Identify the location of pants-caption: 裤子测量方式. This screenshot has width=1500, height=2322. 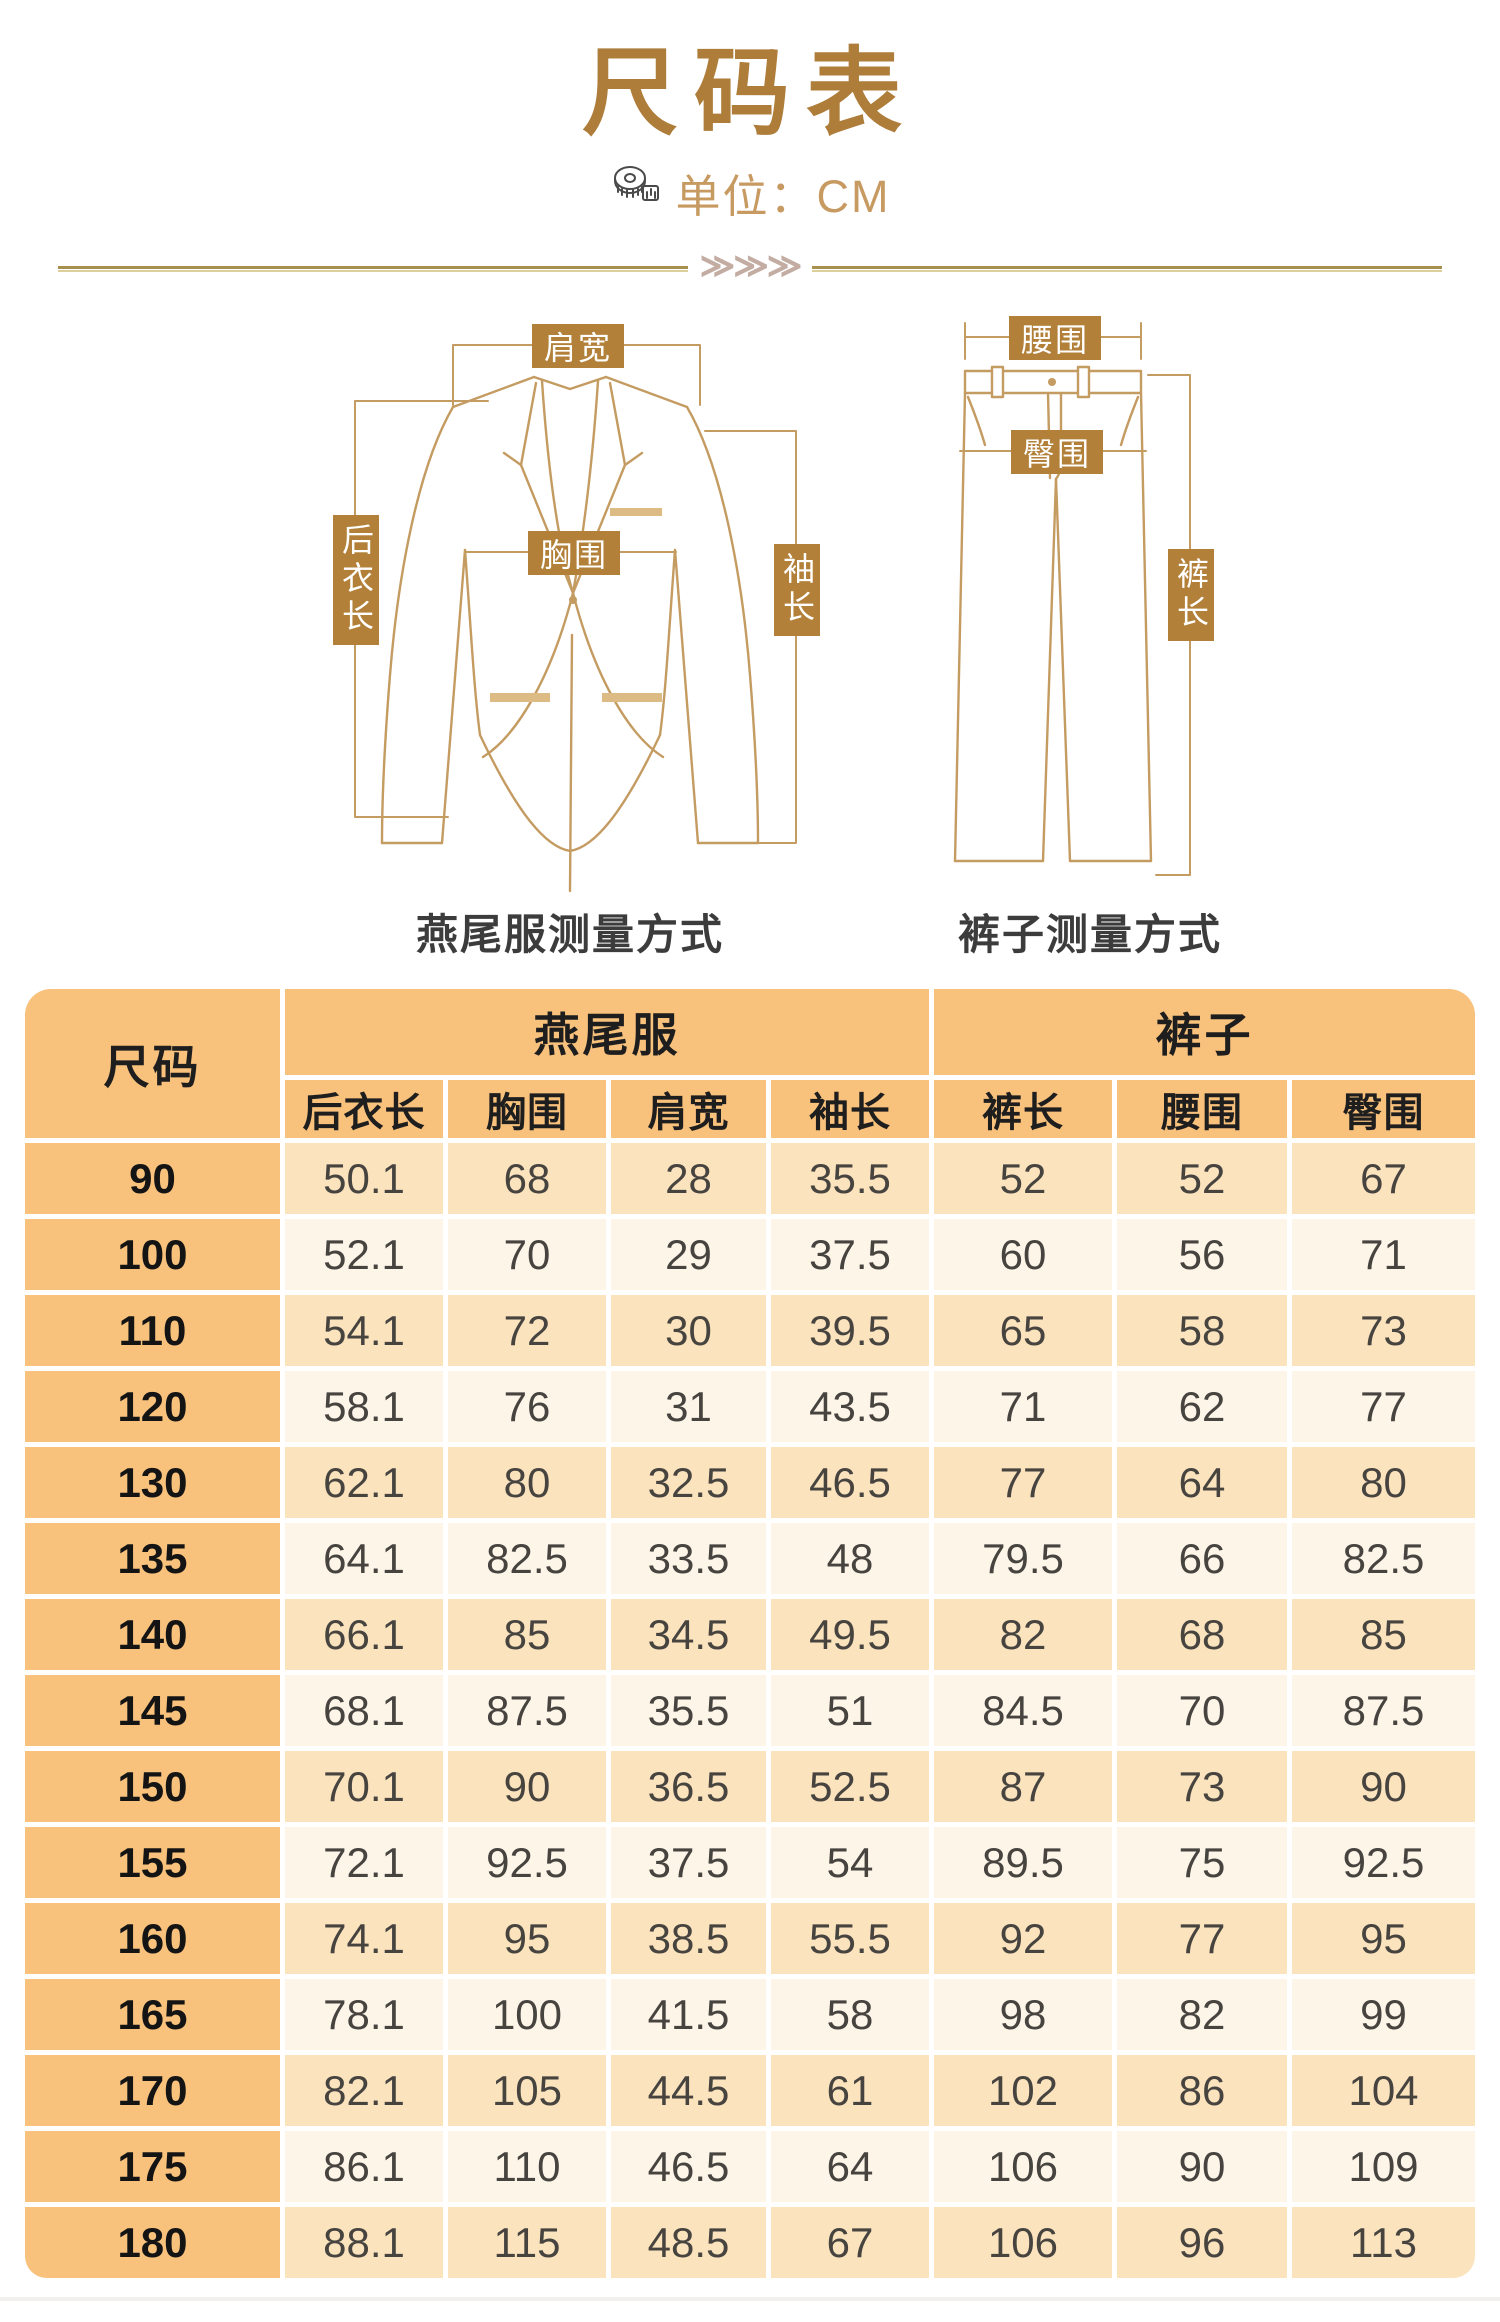
(1089, 934).